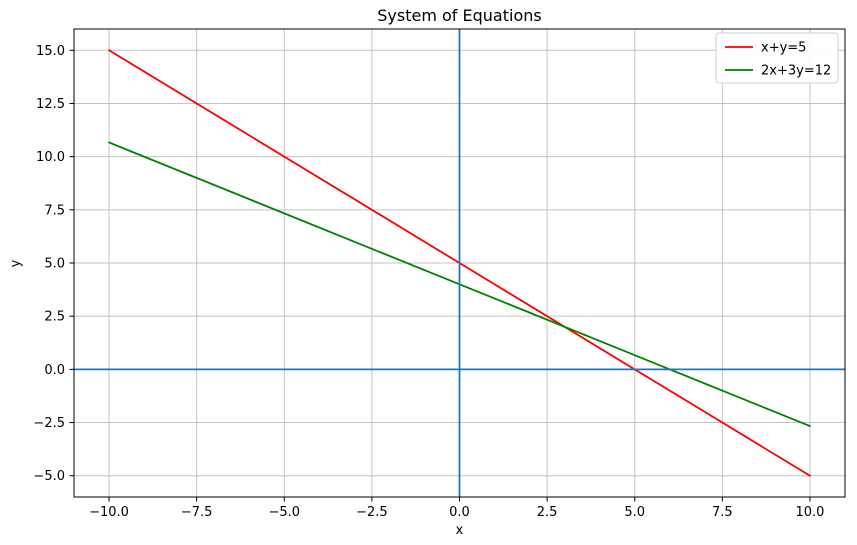 The width and height of the screenshot is (857, 545). What do you see at coordinates (372, 512) in the screenshot?
I see `x-tick-label: −2.5` at bounding box center [372, 512].